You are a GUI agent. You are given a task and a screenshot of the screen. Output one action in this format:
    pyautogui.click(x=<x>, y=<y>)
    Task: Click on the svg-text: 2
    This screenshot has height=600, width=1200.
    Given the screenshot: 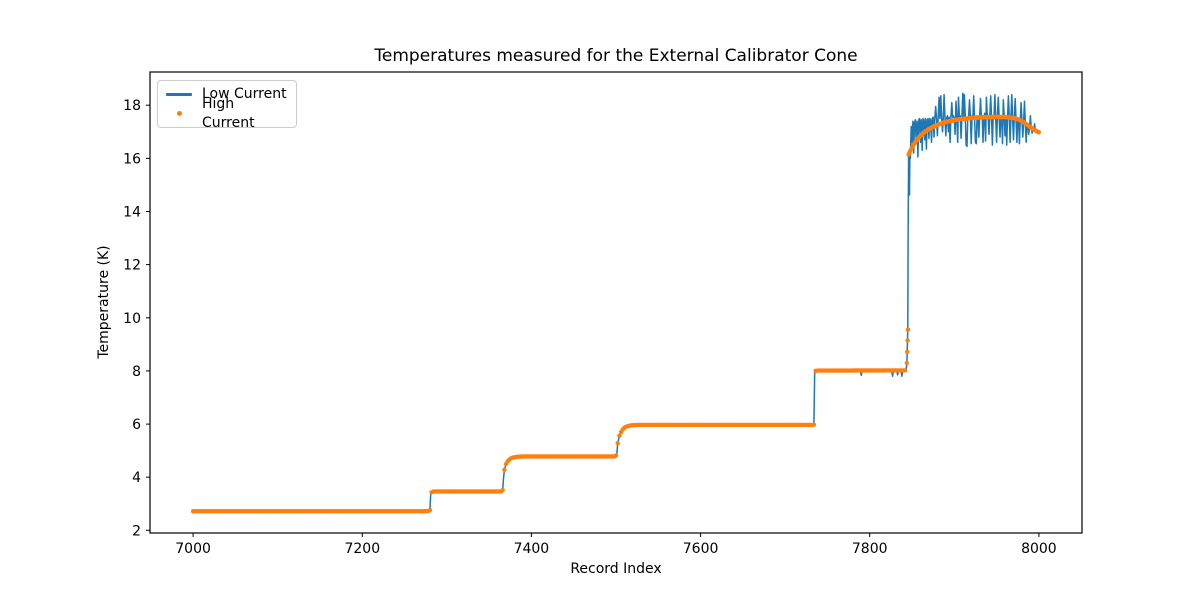 What is the action you would take?
    pyautogui.click(x=136, y=531)
    